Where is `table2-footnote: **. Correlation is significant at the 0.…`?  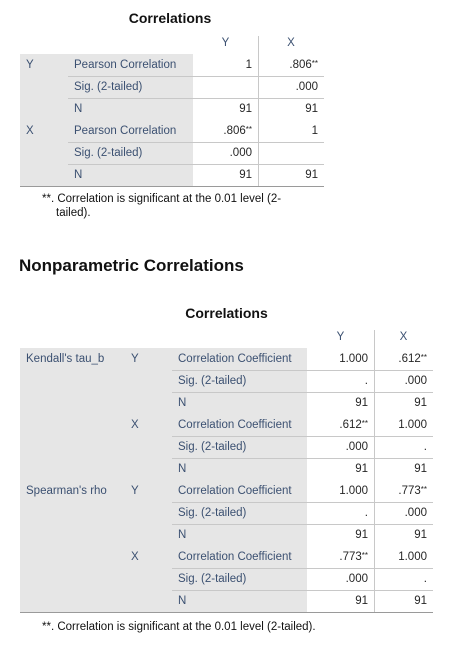
table2-footnote: **. Correlation is significant at the 0.… is located at coordinates (179, 627).